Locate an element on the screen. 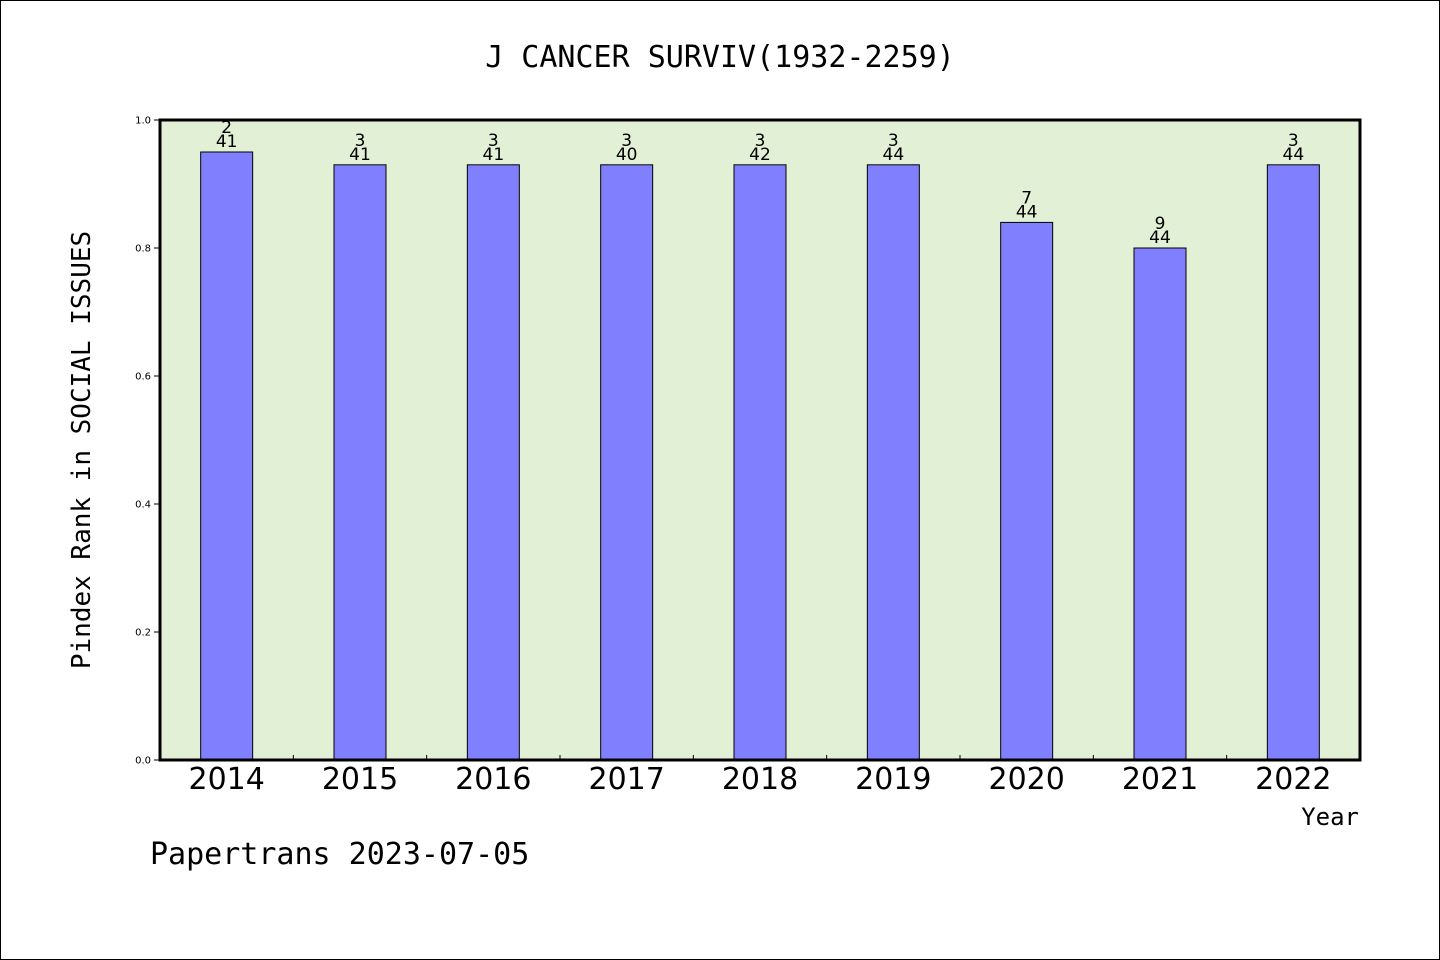  chart-title: J CANCER SURVIV(1932-2259) is located at coordinates (720, 57).